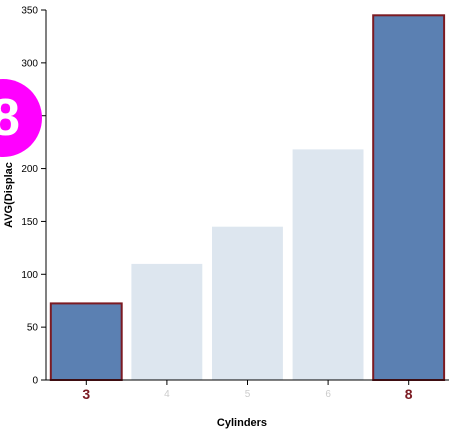 This screenshot has height=430, width=451. What do you see at coordinates (29, 11) in the screenshot?
I see `y-tick-label-350: 350` at bounding box center [29, 11].